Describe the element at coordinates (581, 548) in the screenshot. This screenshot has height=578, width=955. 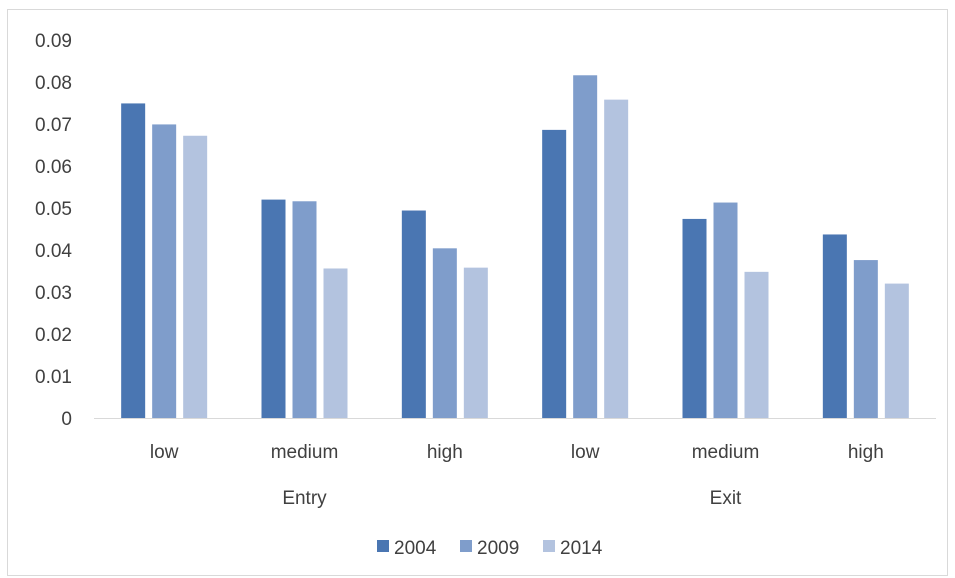
I see `legend-label: 2014` at that location.